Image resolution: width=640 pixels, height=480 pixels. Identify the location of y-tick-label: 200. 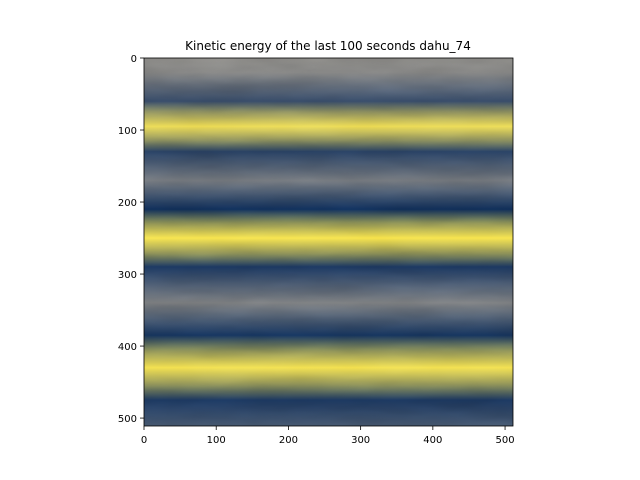
(127, 203).